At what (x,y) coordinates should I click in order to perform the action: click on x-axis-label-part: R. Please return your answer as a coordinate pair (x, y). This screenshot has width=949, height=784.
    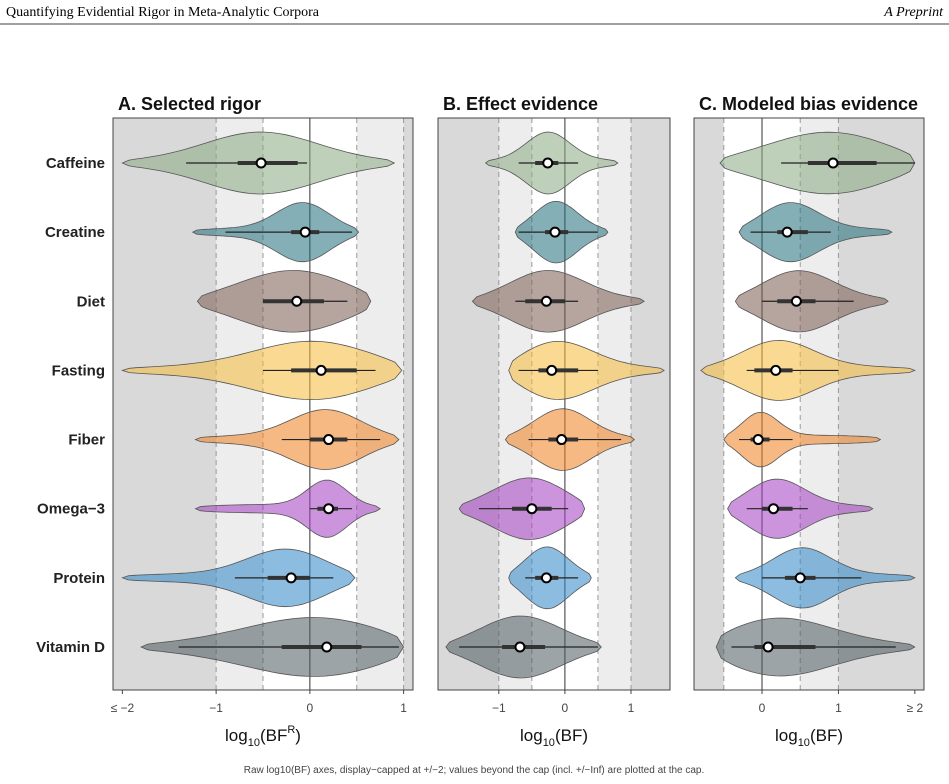
    Looking at the image, I should click on (291, 730).